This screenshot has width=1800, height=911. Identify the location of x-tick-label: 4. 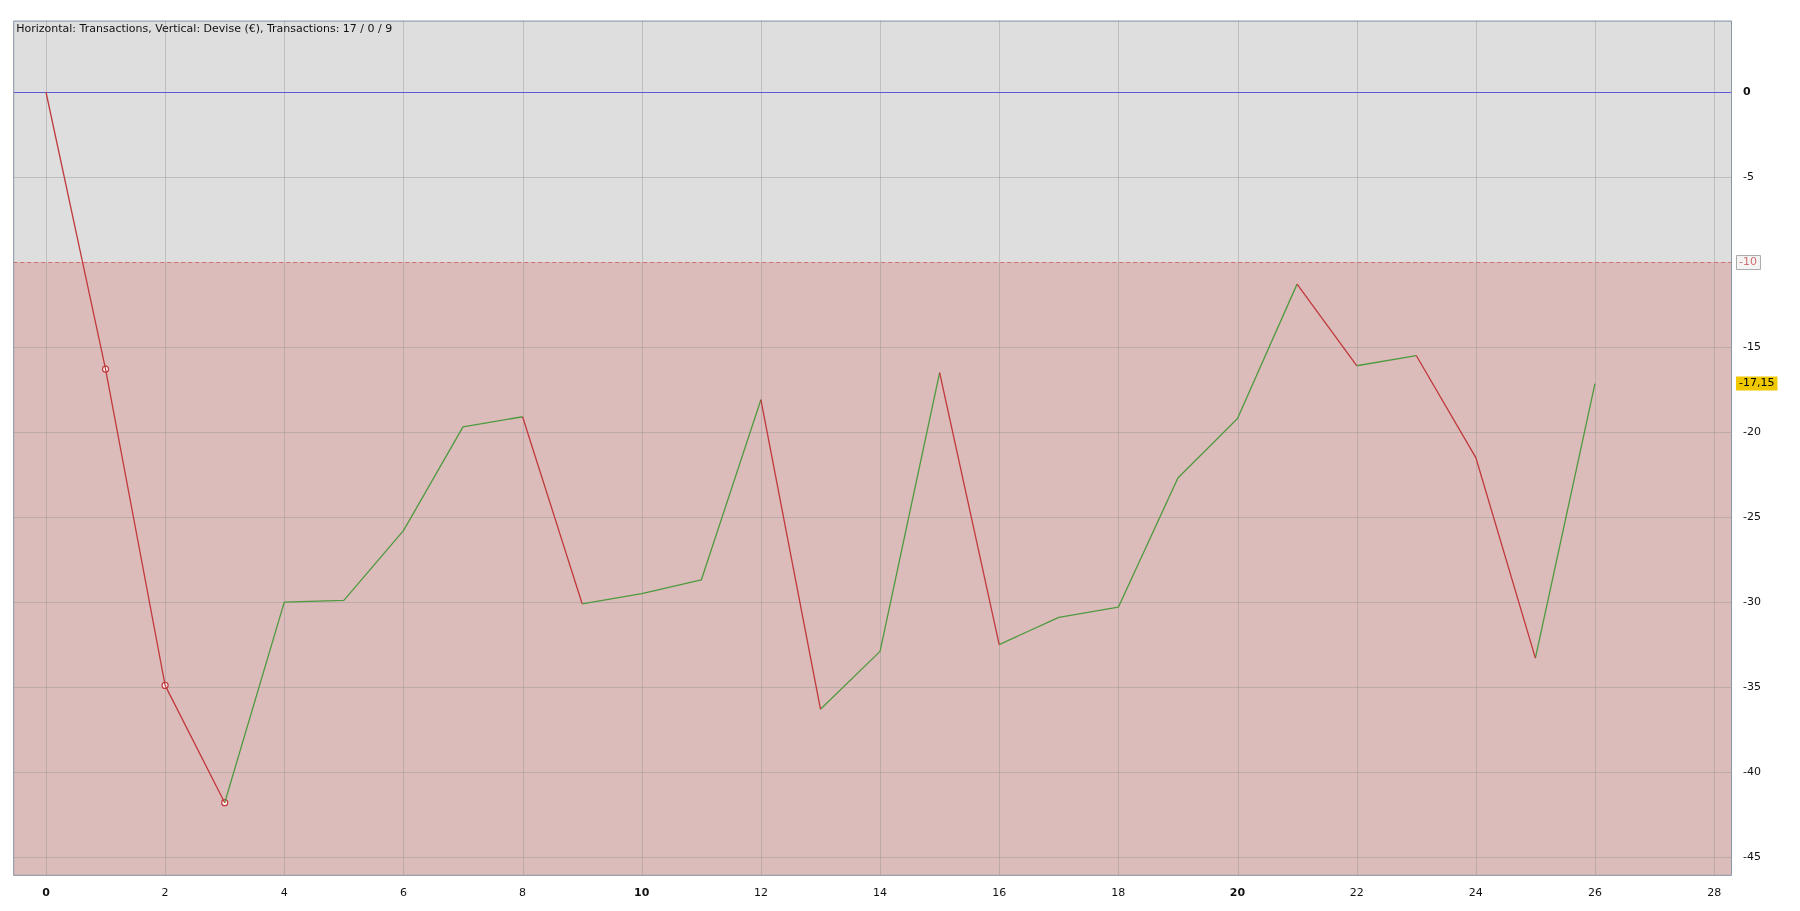
(284, 893).